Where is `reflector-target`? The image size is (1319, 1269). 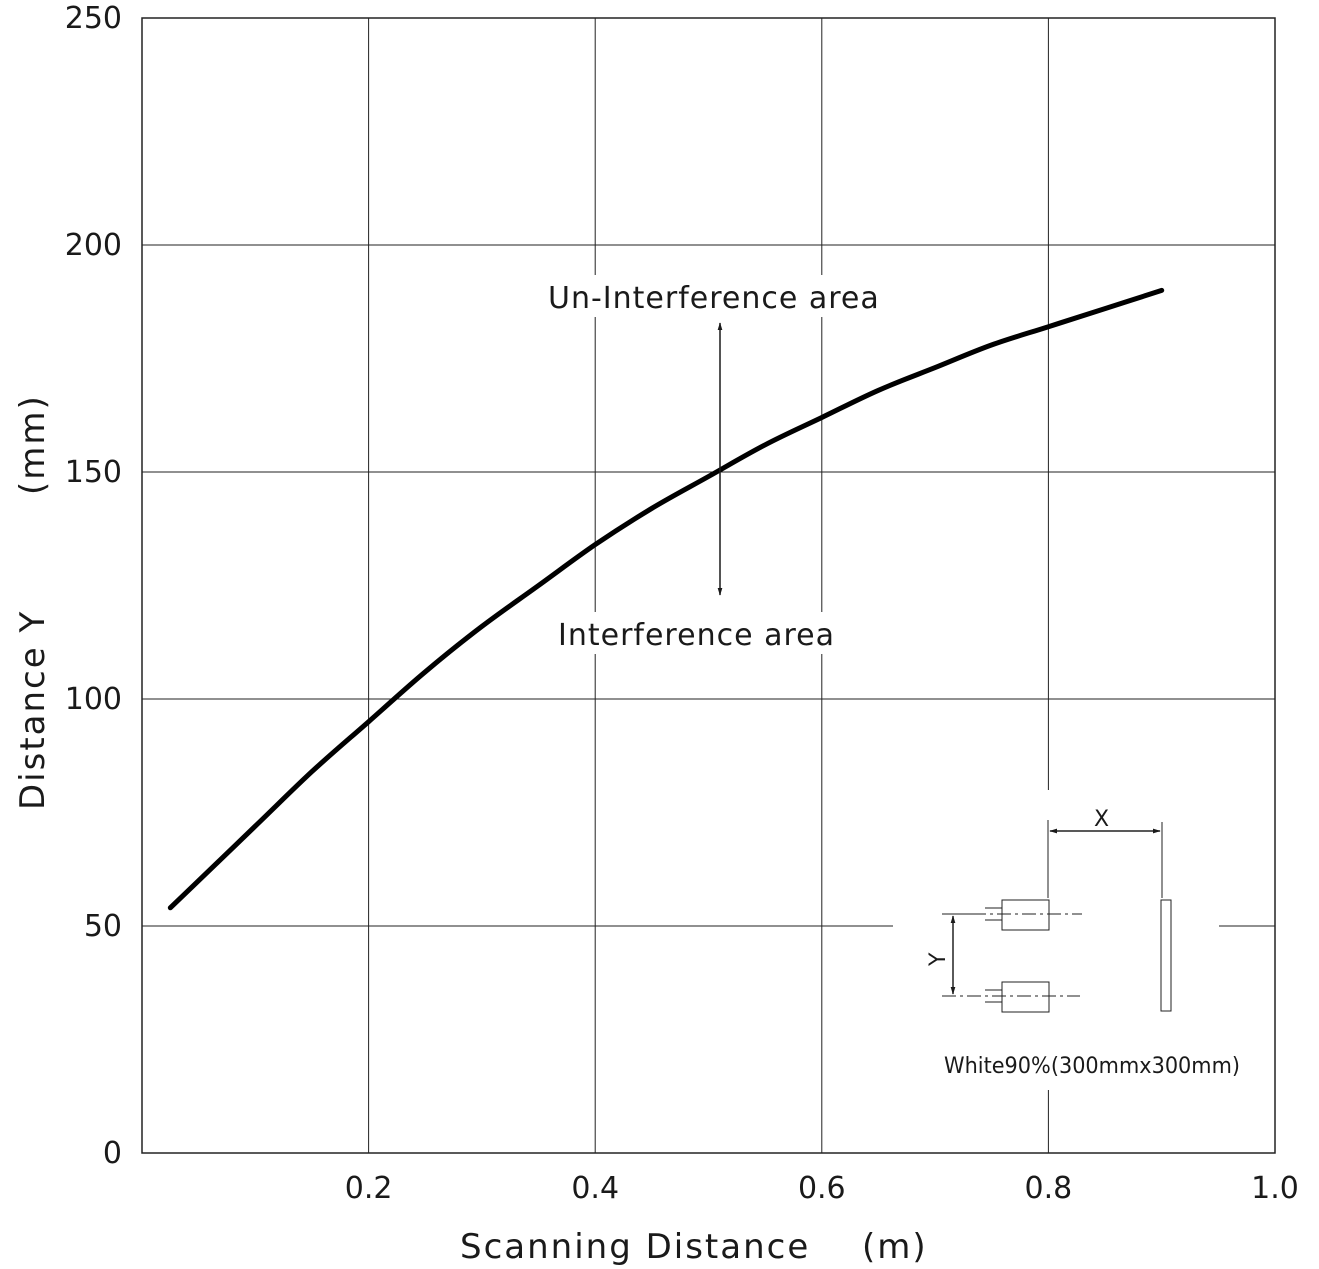
reflector-target is located at coordinates (1166, 955).